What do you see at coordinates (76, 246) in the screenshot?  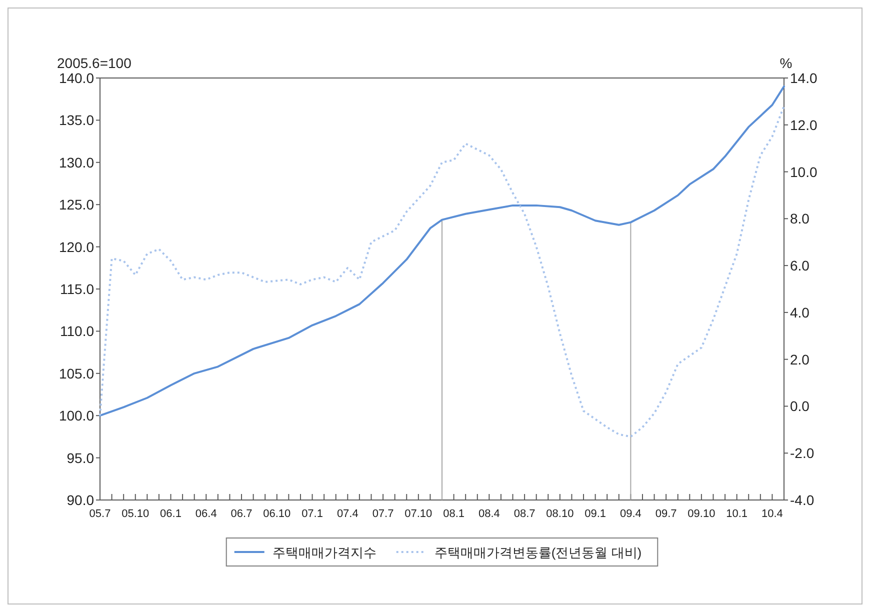 I see `y-tick-label: 120.0` at bounding box center [76, 246].